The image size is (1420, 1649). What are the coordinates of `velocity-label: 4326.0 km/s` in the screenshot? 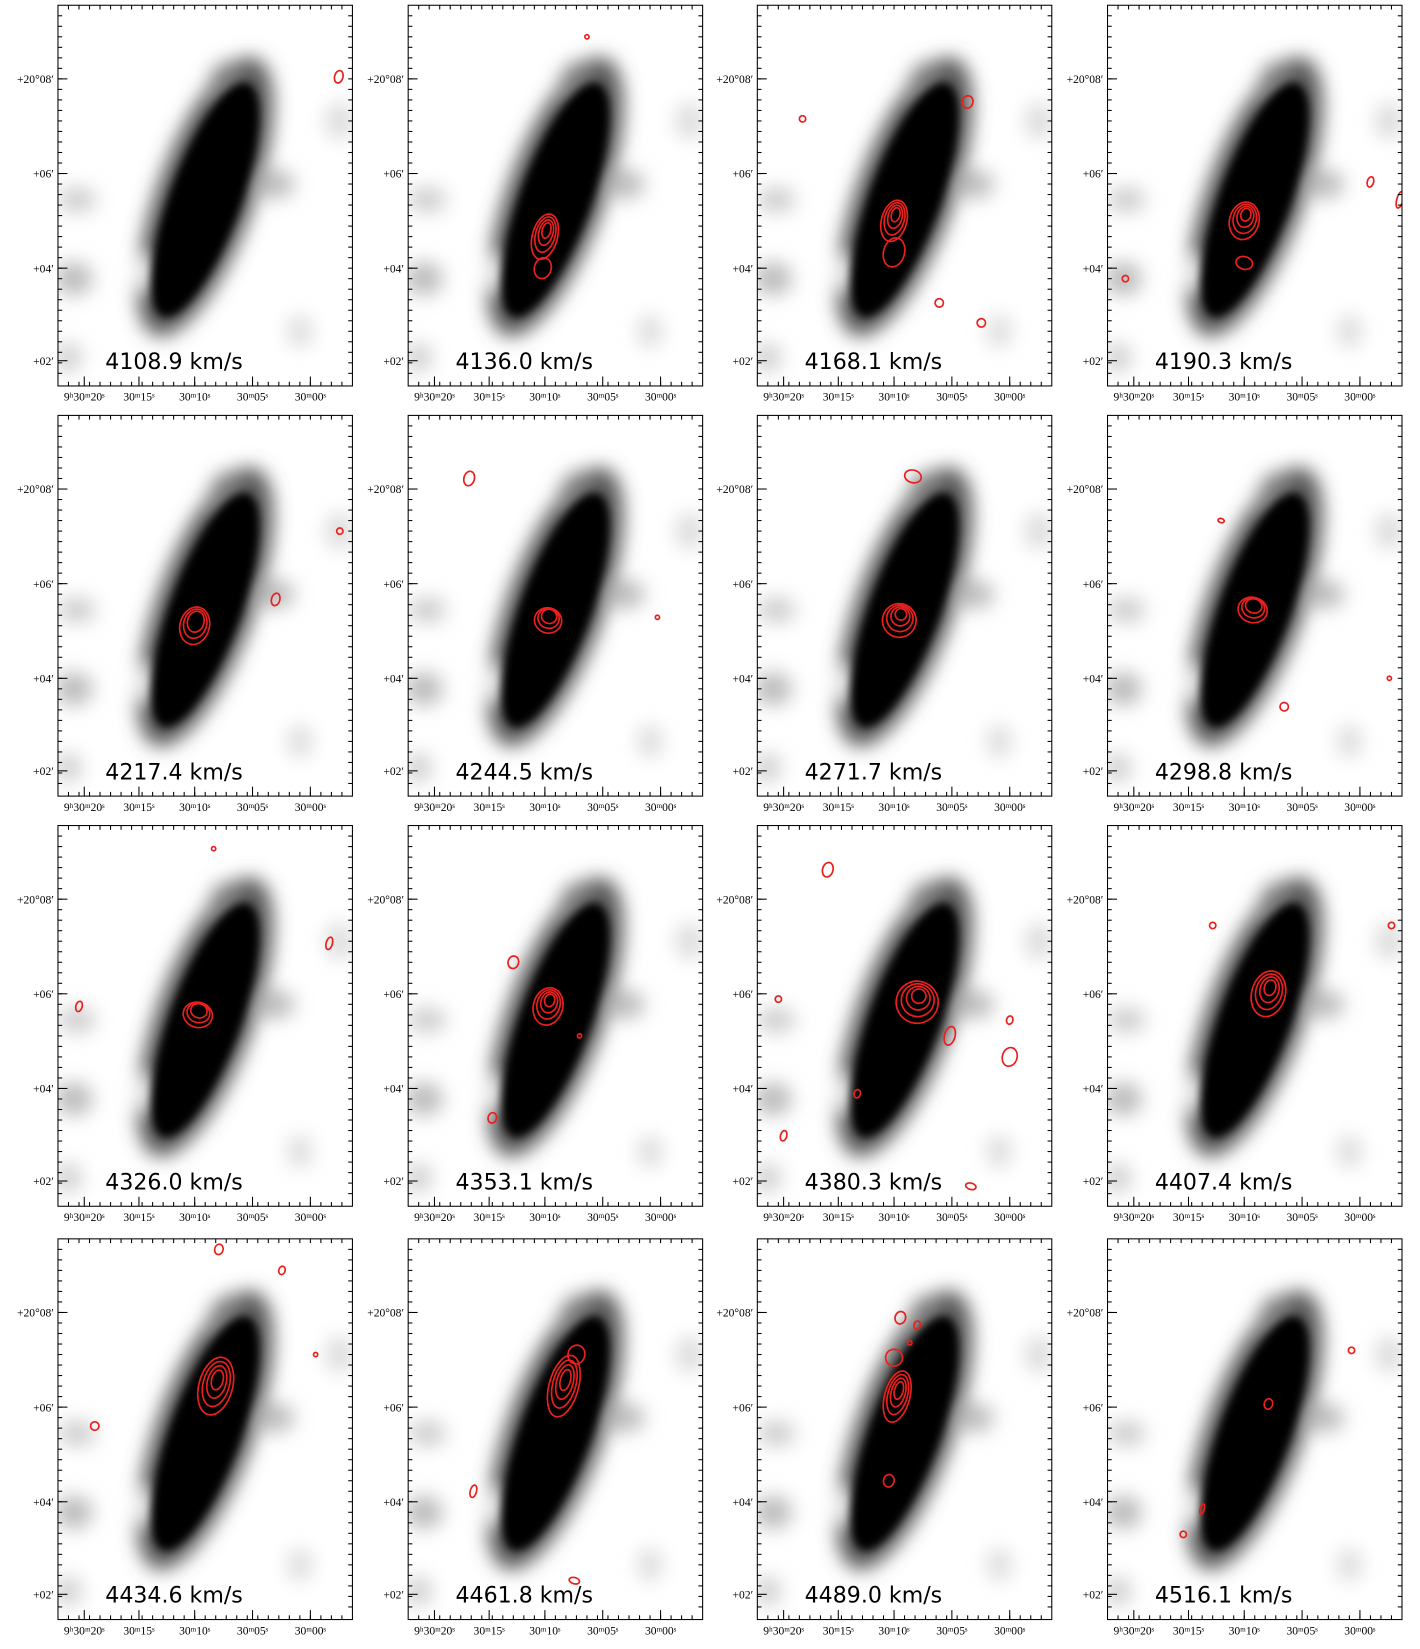 It's located at (174, 1182).